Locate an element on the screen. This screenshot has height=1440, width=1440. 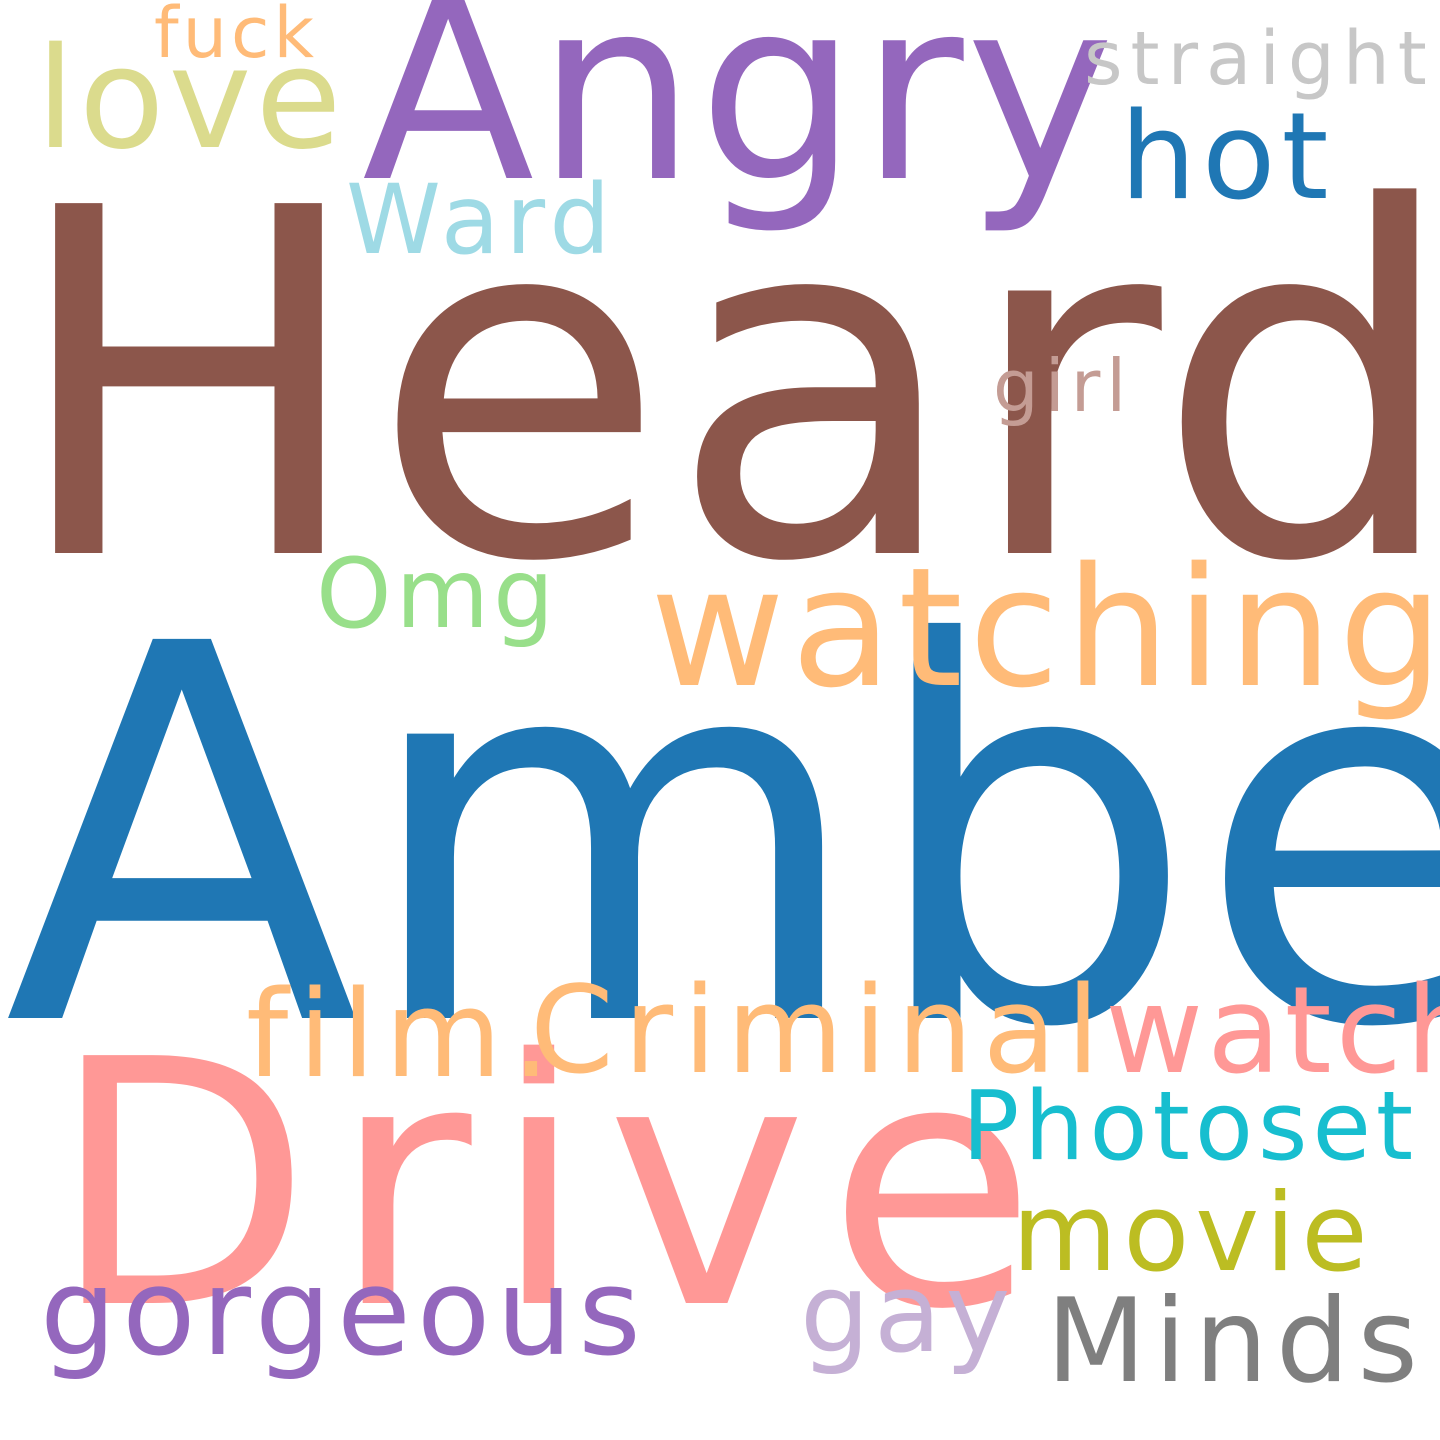
word-film: film. is located at coordinates (403, 1035).